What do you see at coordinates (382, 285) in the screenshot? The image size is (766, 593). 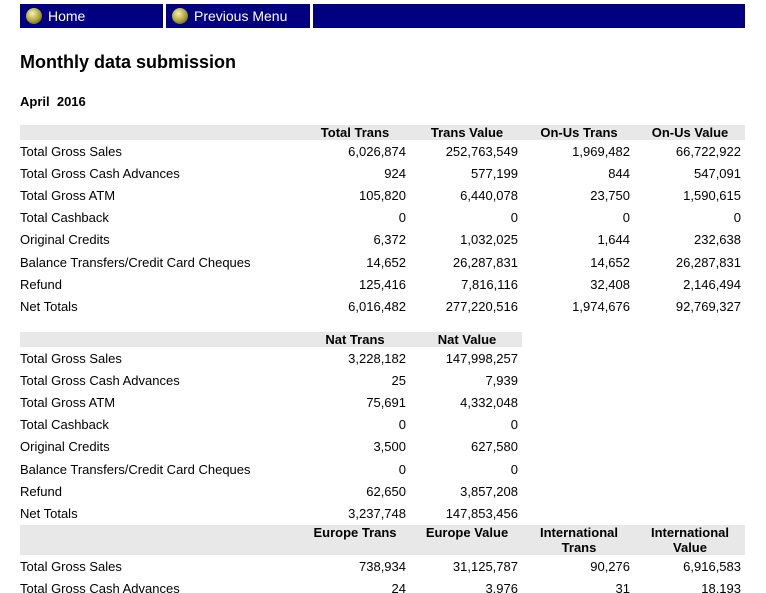 I see `cell-value: 125,416` at bounding box center [382, 285].